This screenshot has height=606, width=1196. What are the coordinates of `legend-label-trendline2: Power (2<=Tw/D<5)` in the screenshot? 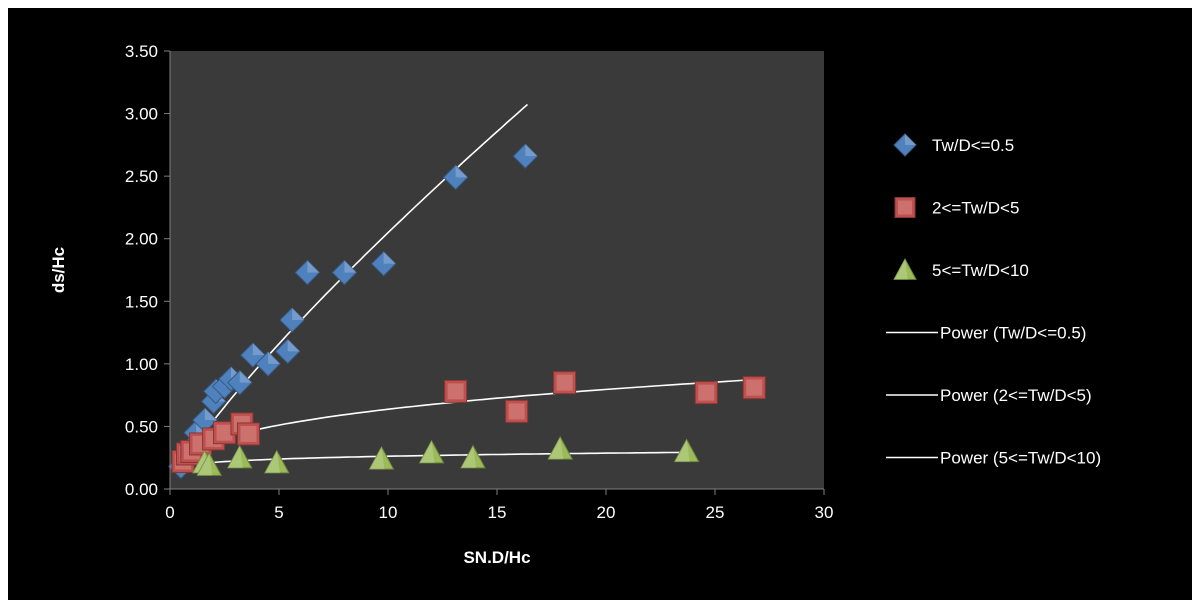 It's located at (1016, 395).